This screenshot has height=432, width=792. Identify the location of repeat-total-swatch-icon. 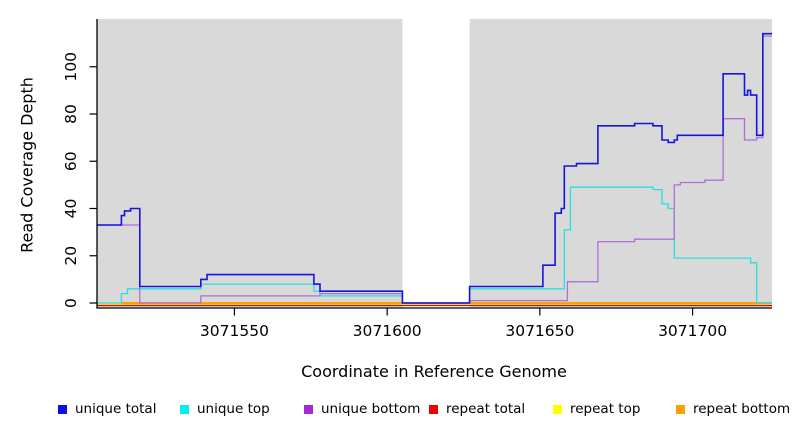
(433, 409).